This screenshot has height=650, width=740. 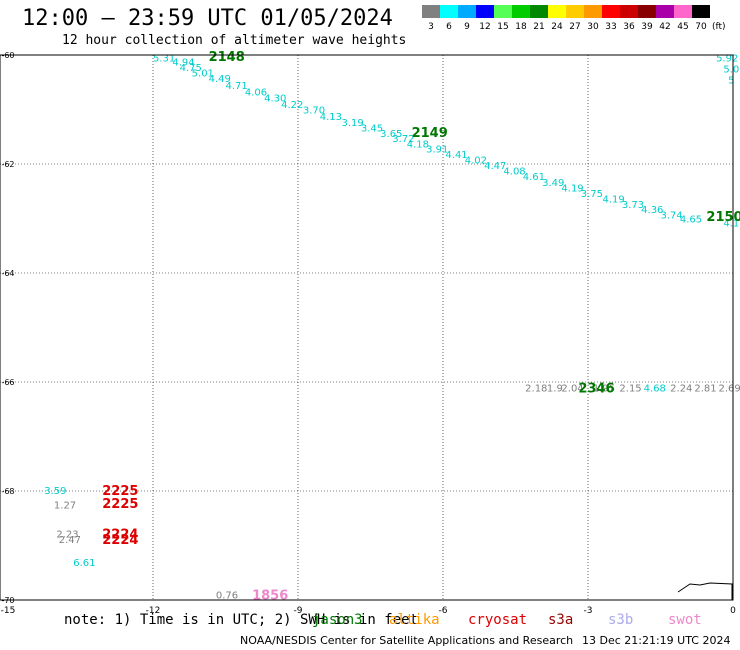 What do you see at coordinates (685, 620) in the screenshot?
I see `satellite-name: swot` at bounding box center [685, 620].